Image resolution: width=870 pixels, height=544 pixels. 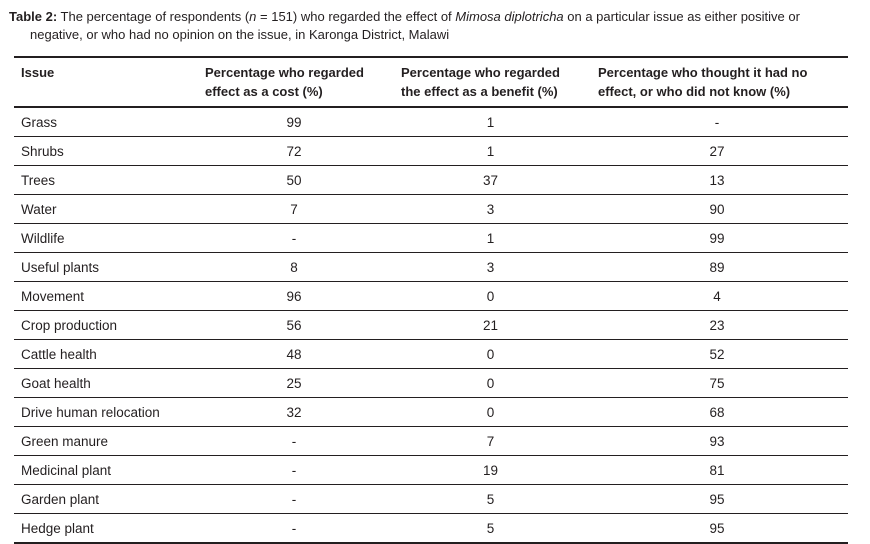 I want to click on table-row: Garden plant - 5 95, so click(x=431, y=499).